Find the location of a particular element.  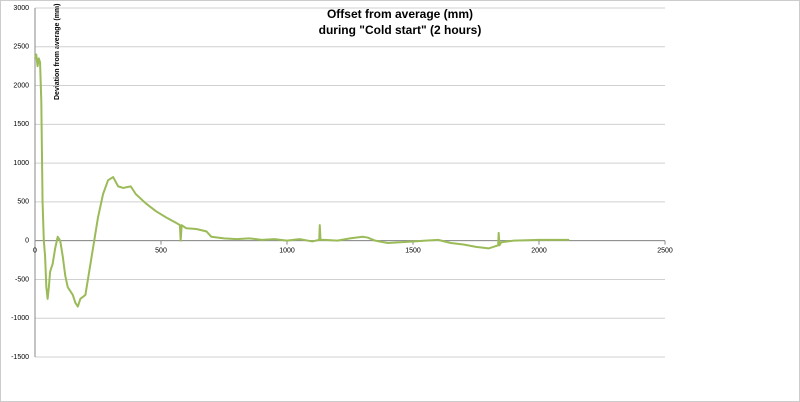

y-tick-label: 0 is located at coordinates (27, 241).